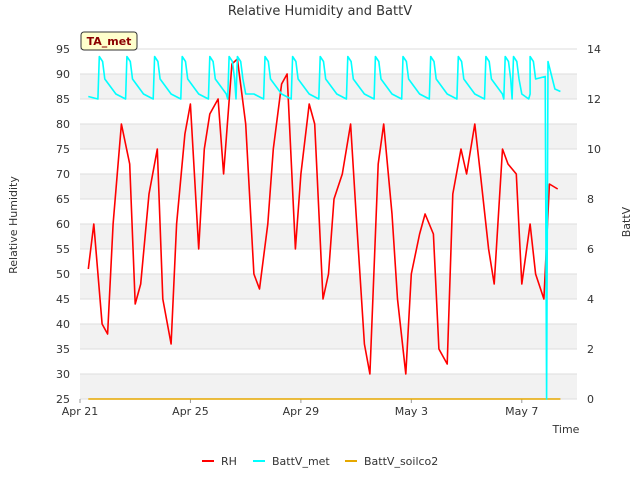 The height and width of the screenshot is (480, 640). I want to click on y-left-tick-label: 55, so click(63, 249).